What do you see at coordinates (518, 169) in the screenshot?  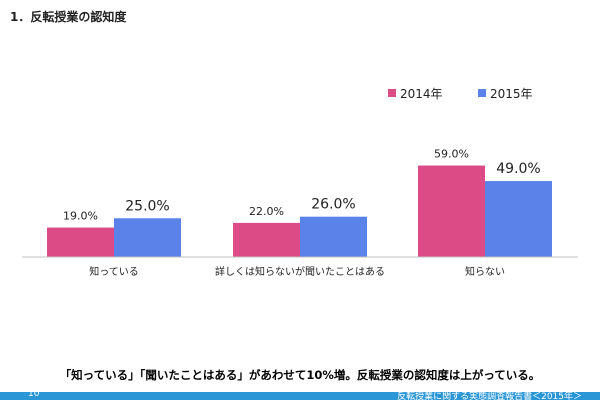 I see `value-label-2015-2: 49.0%` at bounding box center [518, 169].